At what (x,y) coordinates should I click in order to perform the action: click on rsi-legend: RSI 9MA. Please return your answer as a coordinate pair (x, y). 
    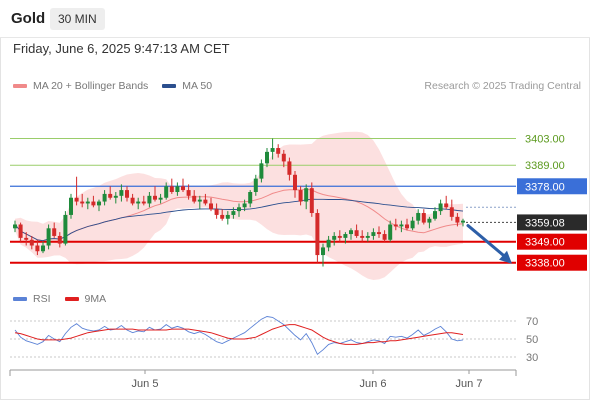
    Looking at the image, I should click on (66, 299).